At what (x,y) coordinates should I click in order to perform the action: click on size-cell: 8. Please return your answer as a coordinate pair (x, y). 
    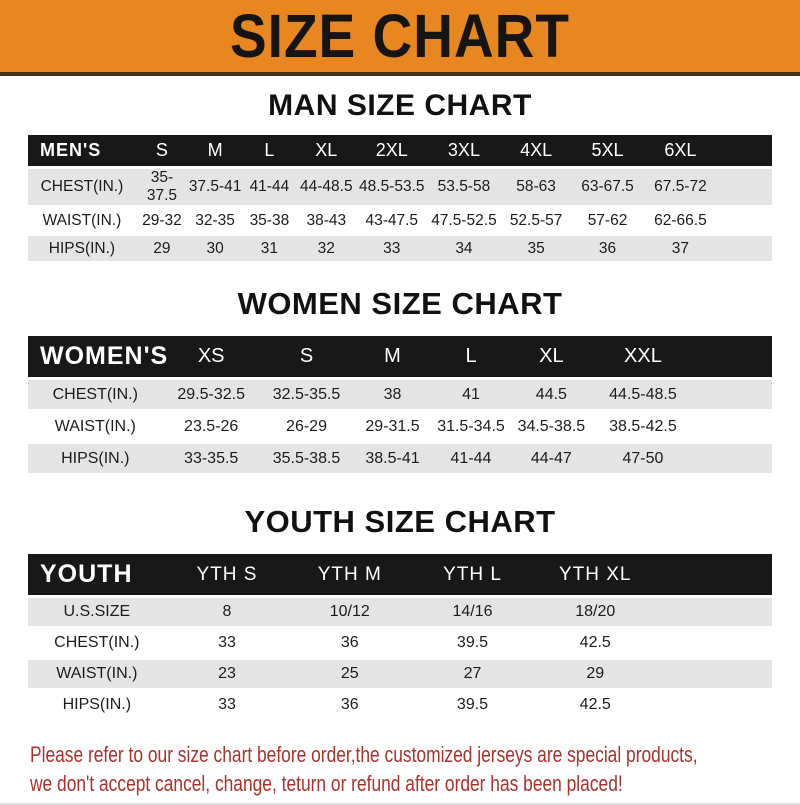
    Looking at the image, I should click on (227, 612).